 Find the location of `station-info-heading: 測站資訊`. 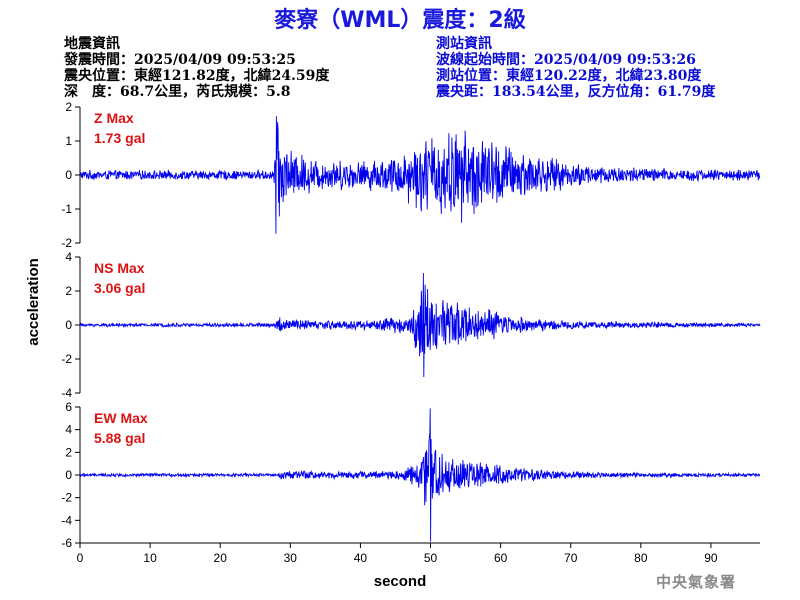

station-info-heading: 測站資訊 is located at coordinates (464, 44).